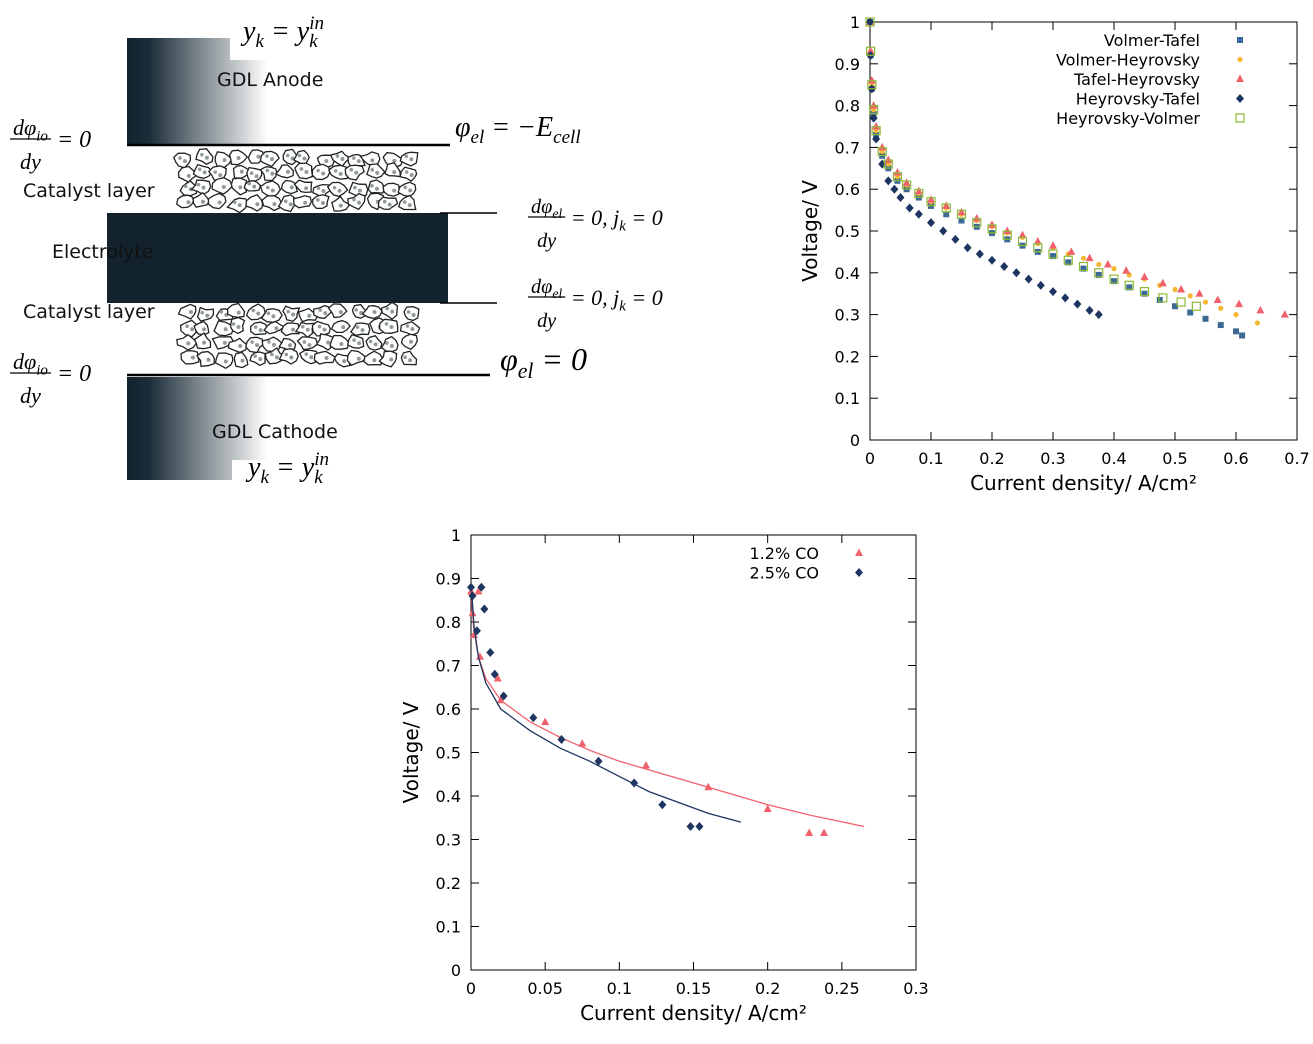 The width and height of the screenshot is (1313, 1044). Describe the element at coordinates (1235, 458) in the screenshot. I see `x-tick-label: 0.6` at that location.